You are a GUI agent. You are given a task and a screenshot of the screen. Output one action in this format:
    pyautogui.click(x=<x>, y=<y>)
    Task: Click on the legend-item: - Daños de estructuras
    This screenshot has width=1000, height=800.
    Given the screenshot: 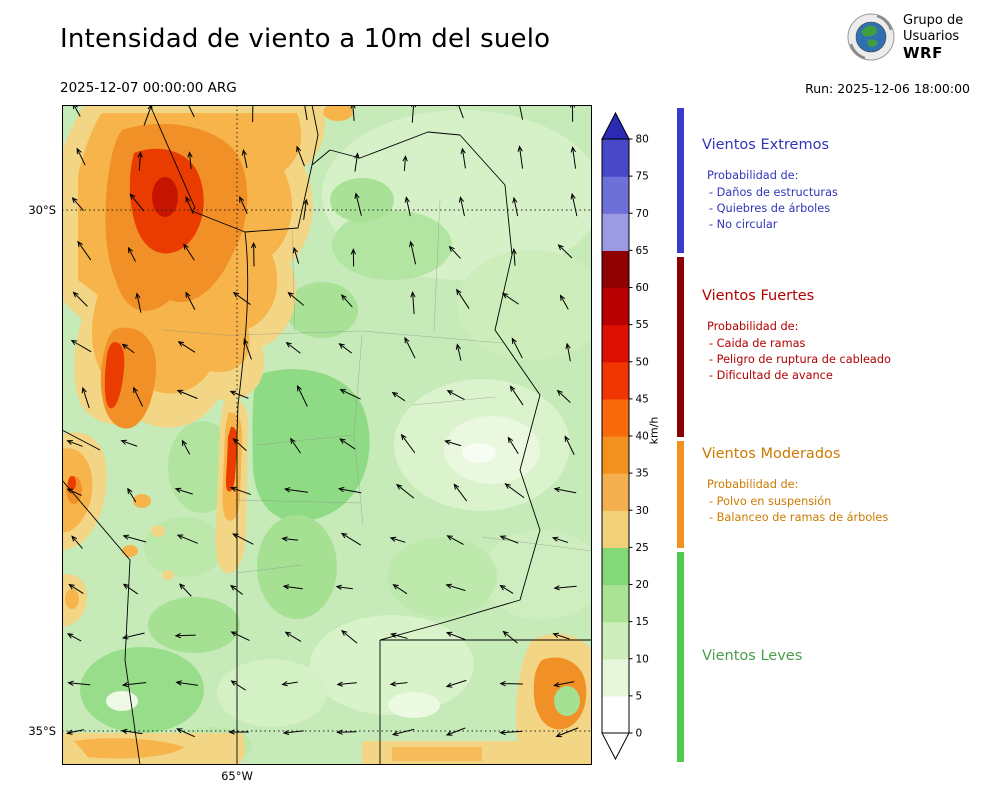 What is the action you would take?
    pyautogui.click(x=773, y=192)
    